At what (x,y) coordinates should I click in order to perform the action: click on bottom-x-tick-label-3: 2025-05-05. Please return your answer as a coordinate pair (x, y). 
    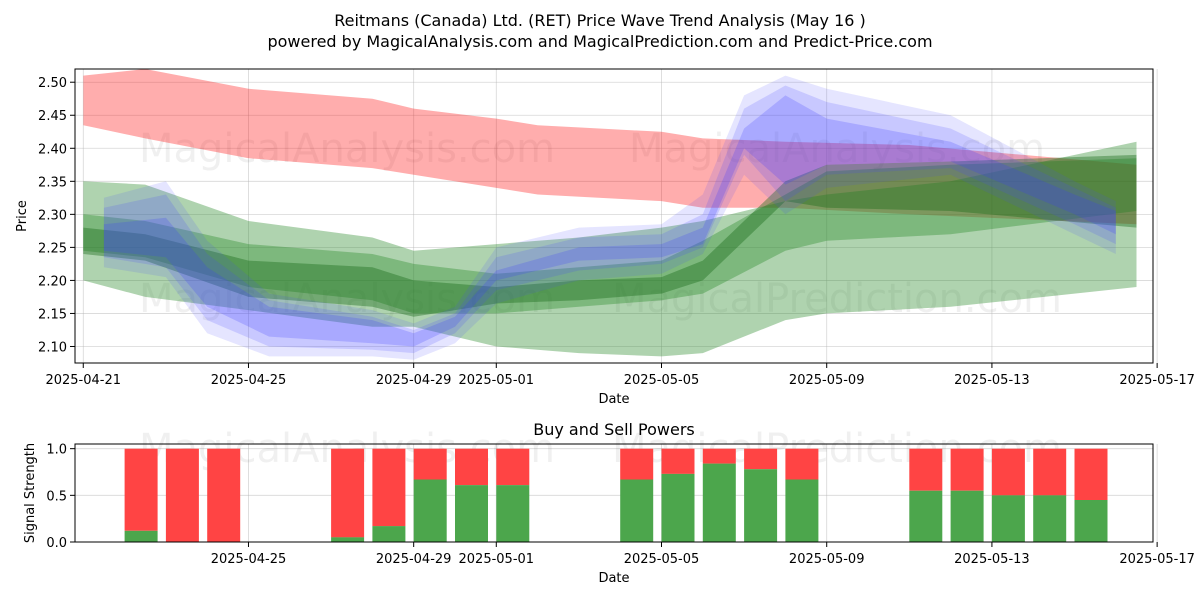
    Looking at the image, I should click on (662, 559).